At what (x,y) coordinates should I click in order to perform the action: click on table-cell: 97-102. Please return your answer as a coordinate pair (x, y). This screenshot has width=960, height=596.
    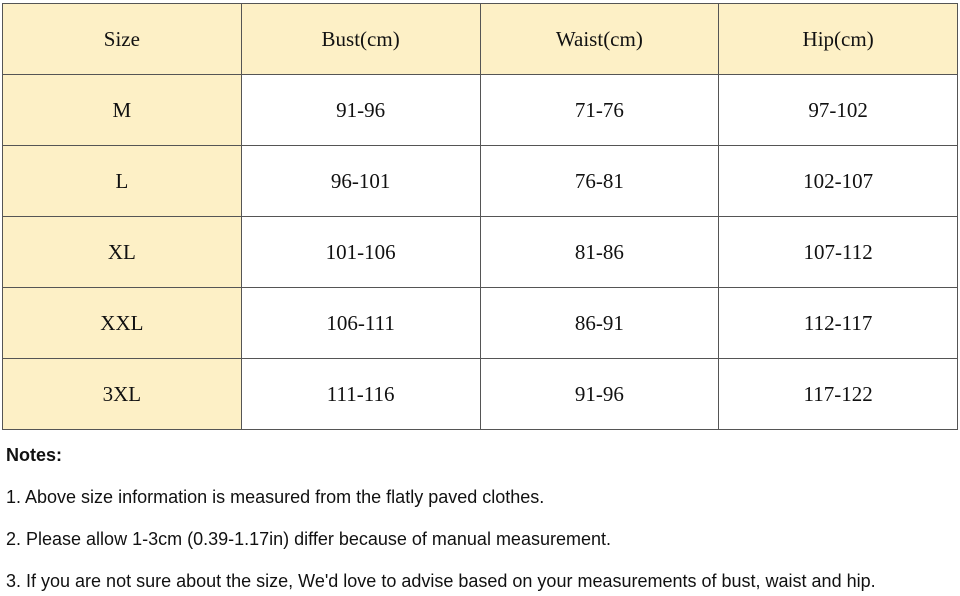
    Looking at the image, I should click on (838, 110).